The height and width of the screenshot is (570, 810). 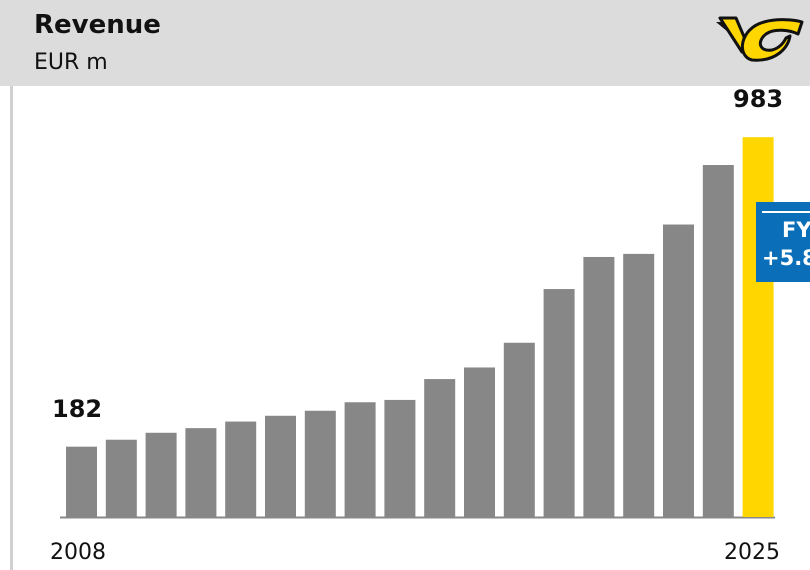 I want to click on x-tick-label-start: 2008, so click(x=78, y=552).